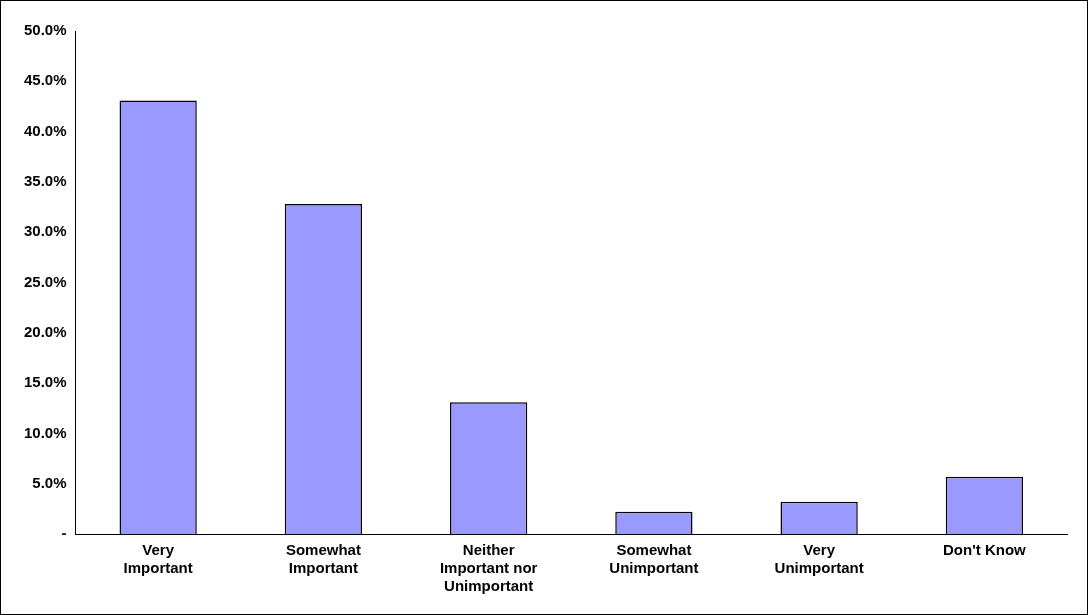 The image size is (1088, 615). I want to click on y-tick-label: 25.0%, so click(45, 281).